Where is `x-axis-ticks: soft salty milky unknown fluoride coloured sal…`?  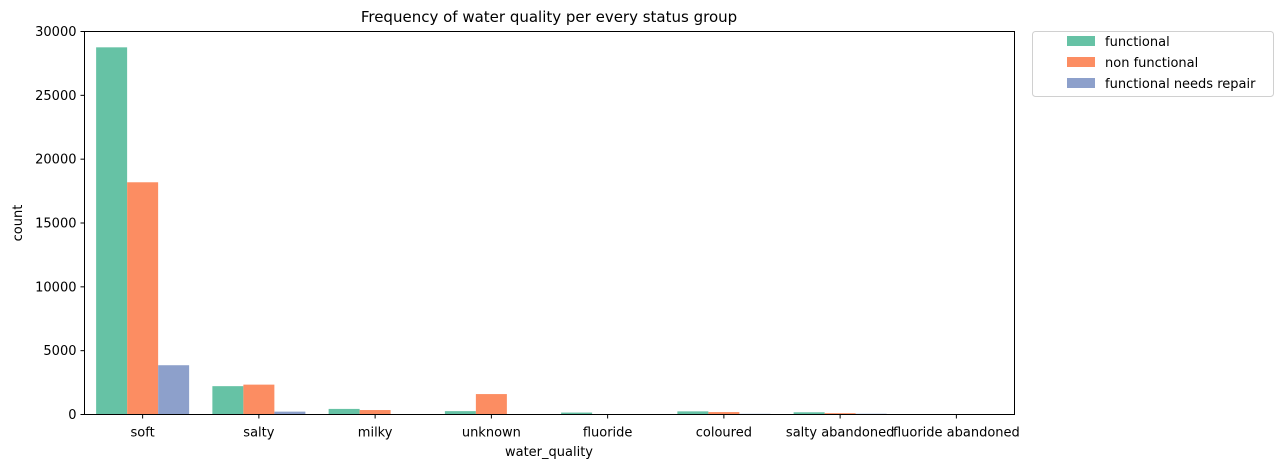 x-axis-ticks: soft salty milky unknown fluoride coloured sal… is located at coordinates (575, 427).